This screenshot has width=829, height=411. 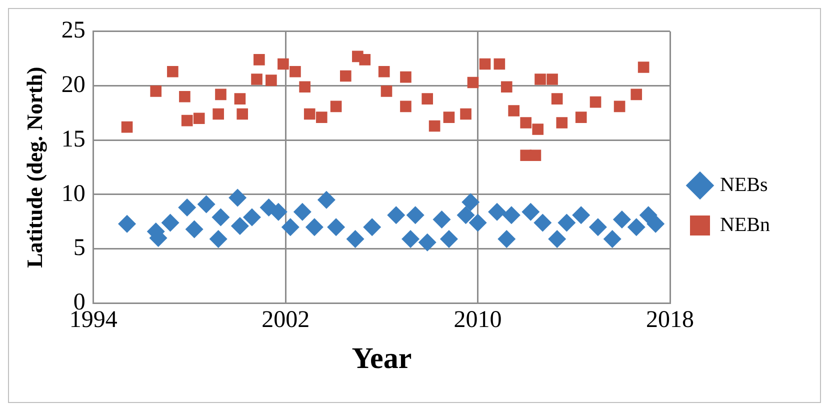 What do you see at coordinates (286, 319) in the screenshot?
I see `x-tick-label: 2002` at bounding box center [286, 319].